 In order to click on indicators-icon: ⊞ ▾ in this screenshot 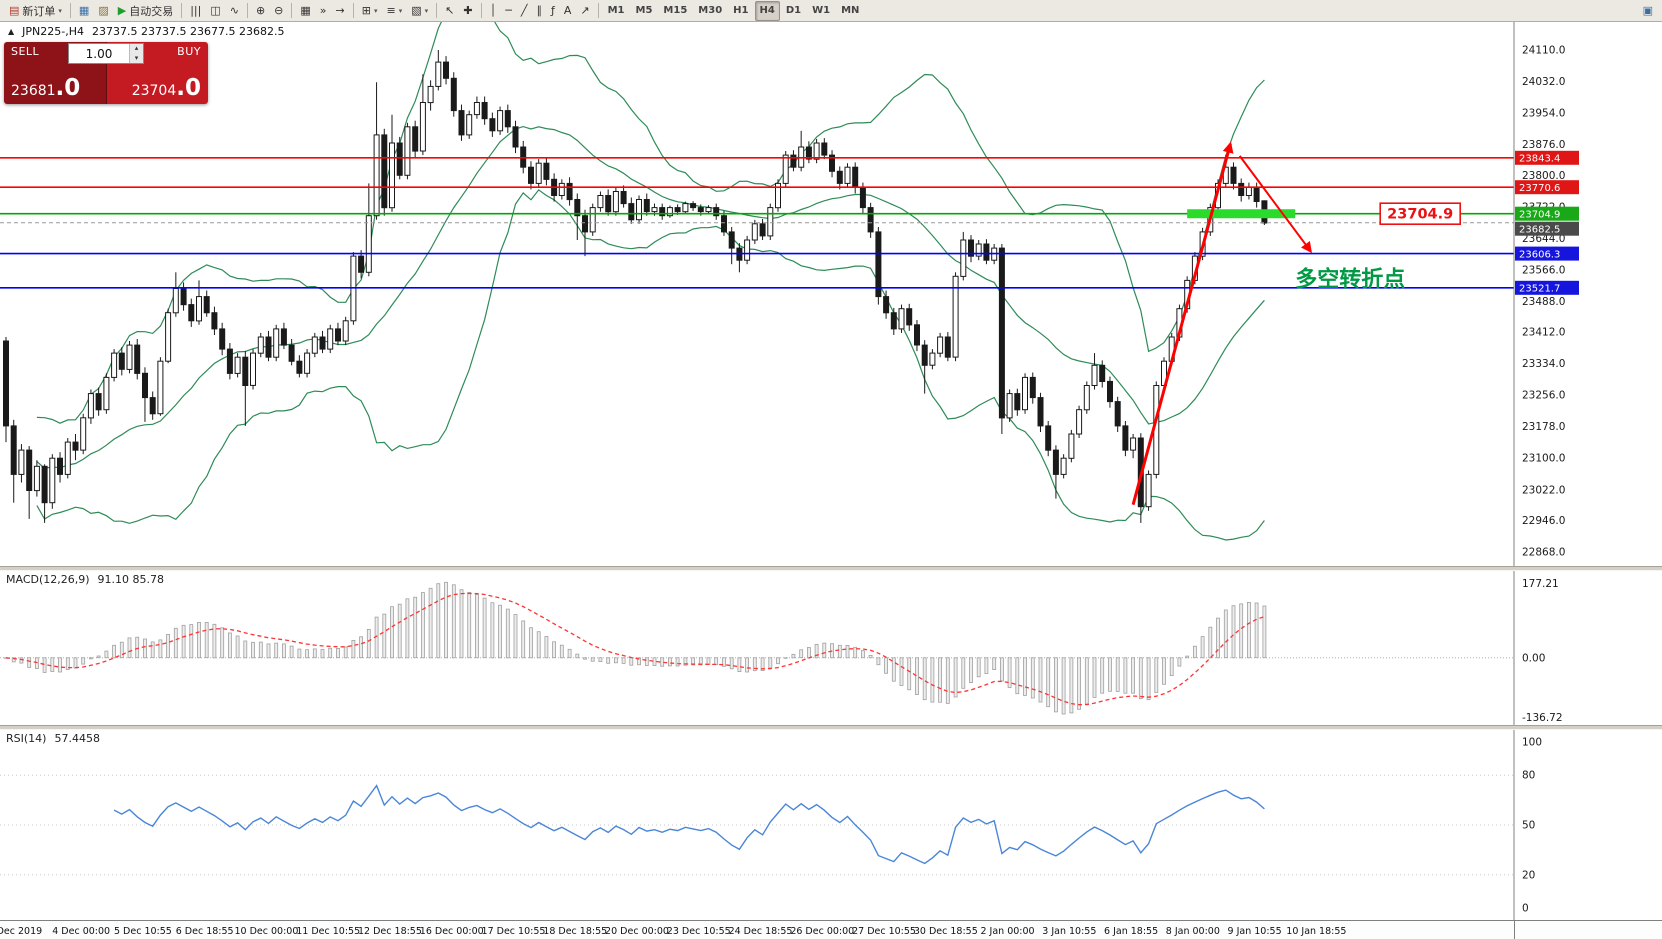, I will do `click(370, 11)`.